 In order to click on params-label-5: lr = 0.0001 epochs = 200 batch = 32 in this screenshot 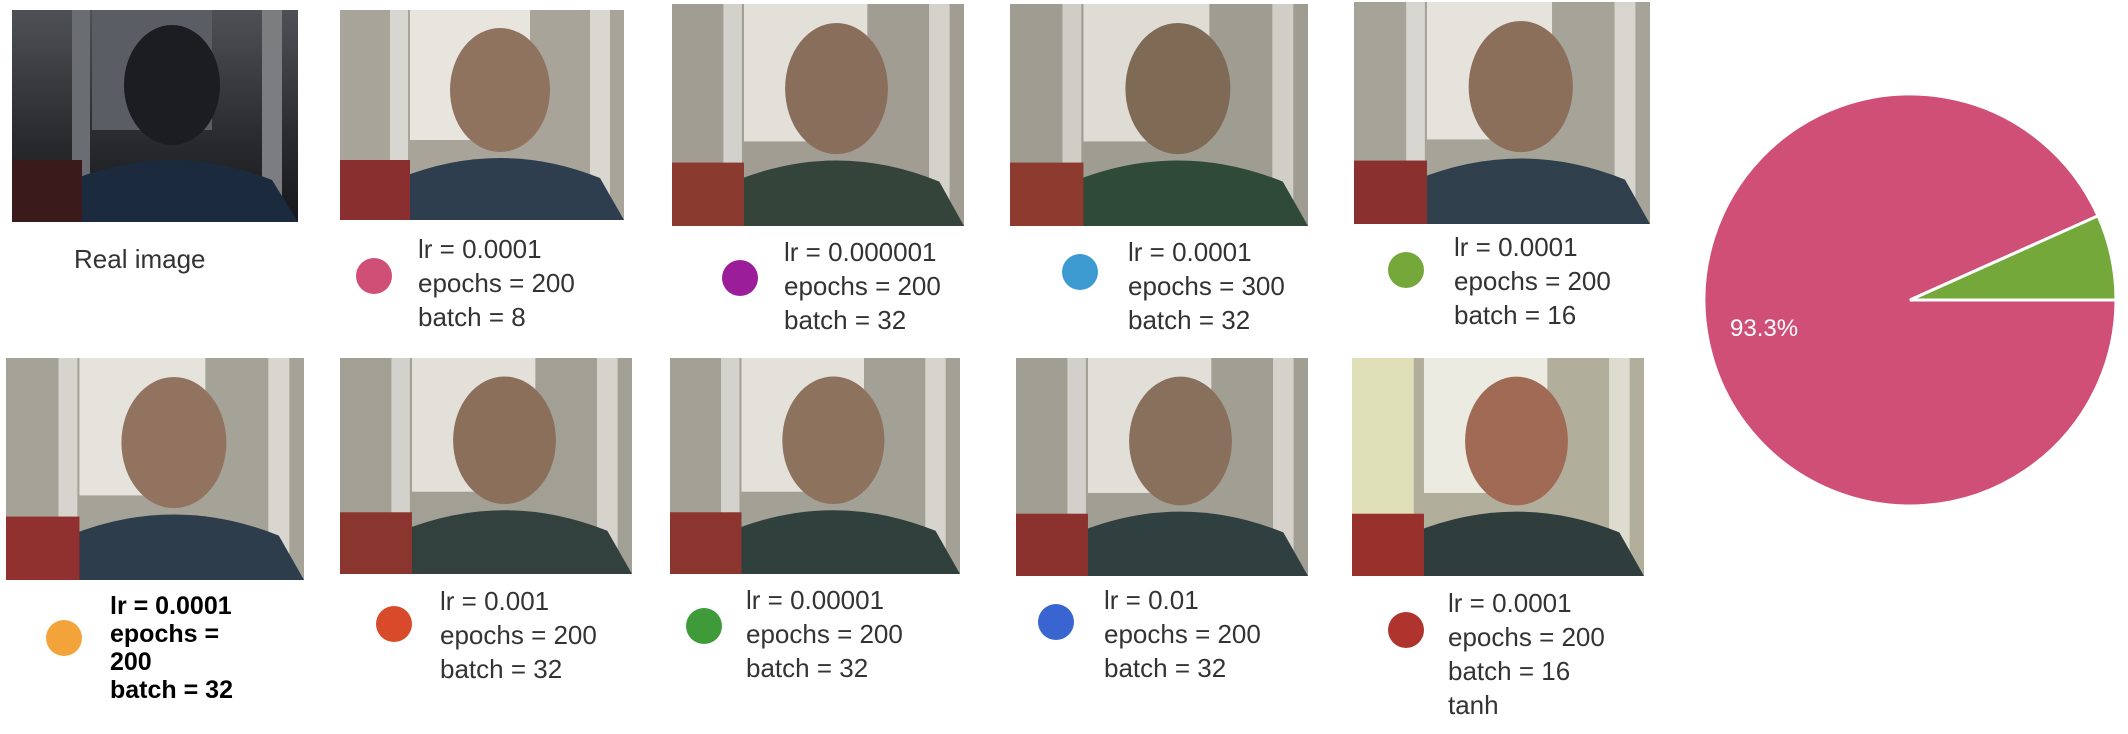, I will do `click(171, 648)`.